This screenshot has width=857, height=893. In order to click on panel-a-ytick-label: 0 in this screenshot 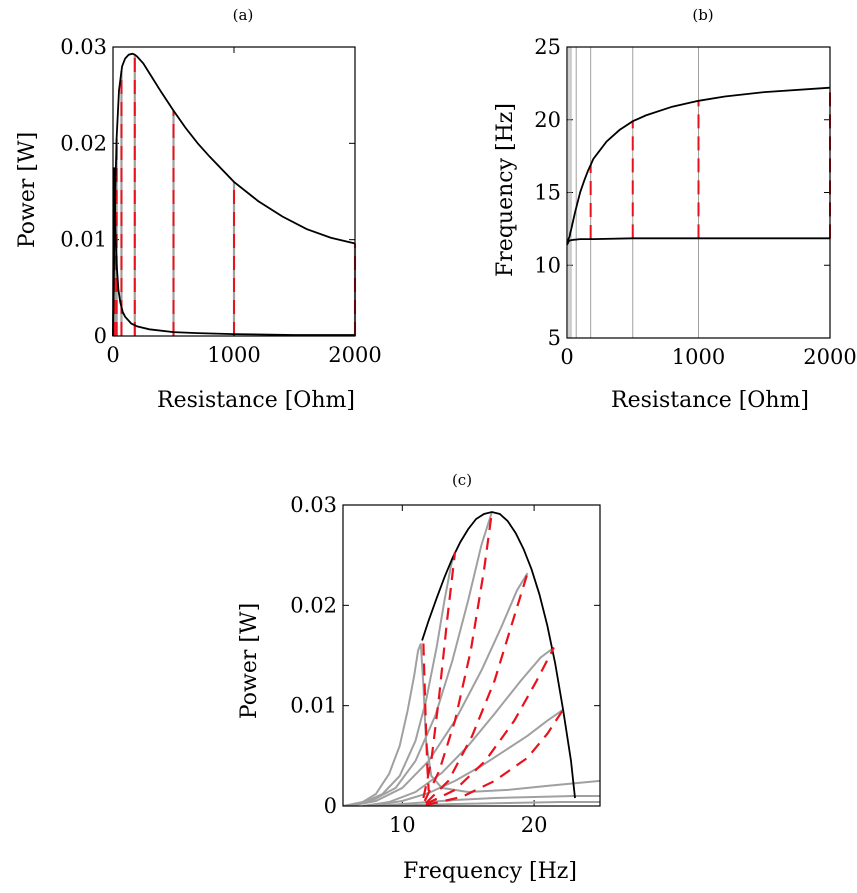, I will do `click(100, 336)`.